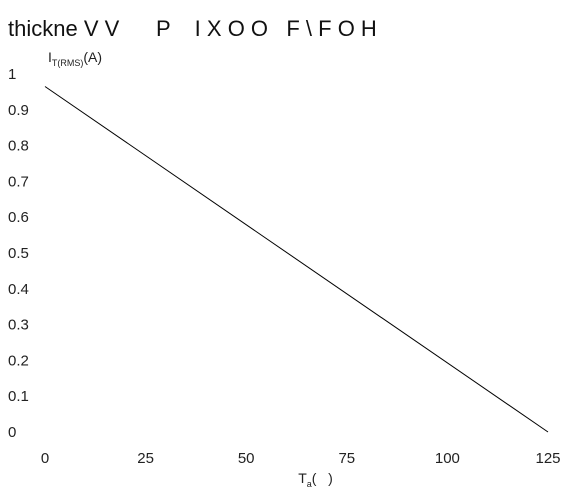 The height and width of the screenshot is (494, 568). I want to click on y-axis-label-main: I, so click(50, 57).